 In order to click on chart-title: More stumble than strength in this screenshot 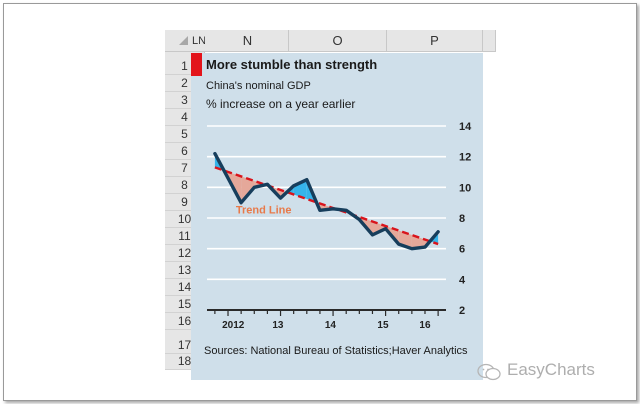, I will do `click(292, 64)`.